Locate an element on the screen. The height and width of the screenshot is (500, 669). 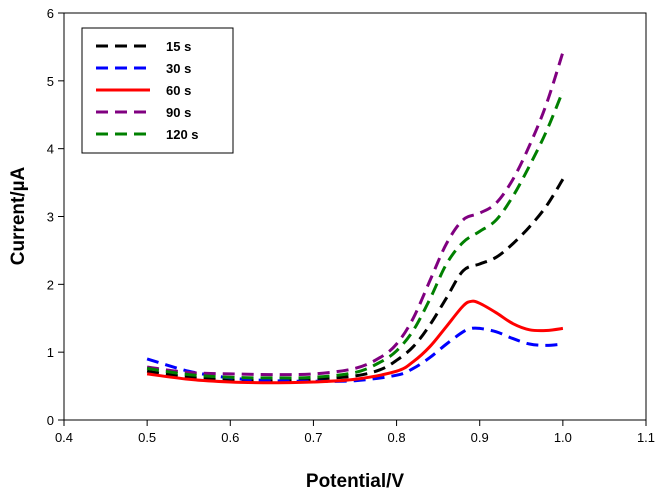
x-tick-label: 0.8 is located at coordinates (397, 437).